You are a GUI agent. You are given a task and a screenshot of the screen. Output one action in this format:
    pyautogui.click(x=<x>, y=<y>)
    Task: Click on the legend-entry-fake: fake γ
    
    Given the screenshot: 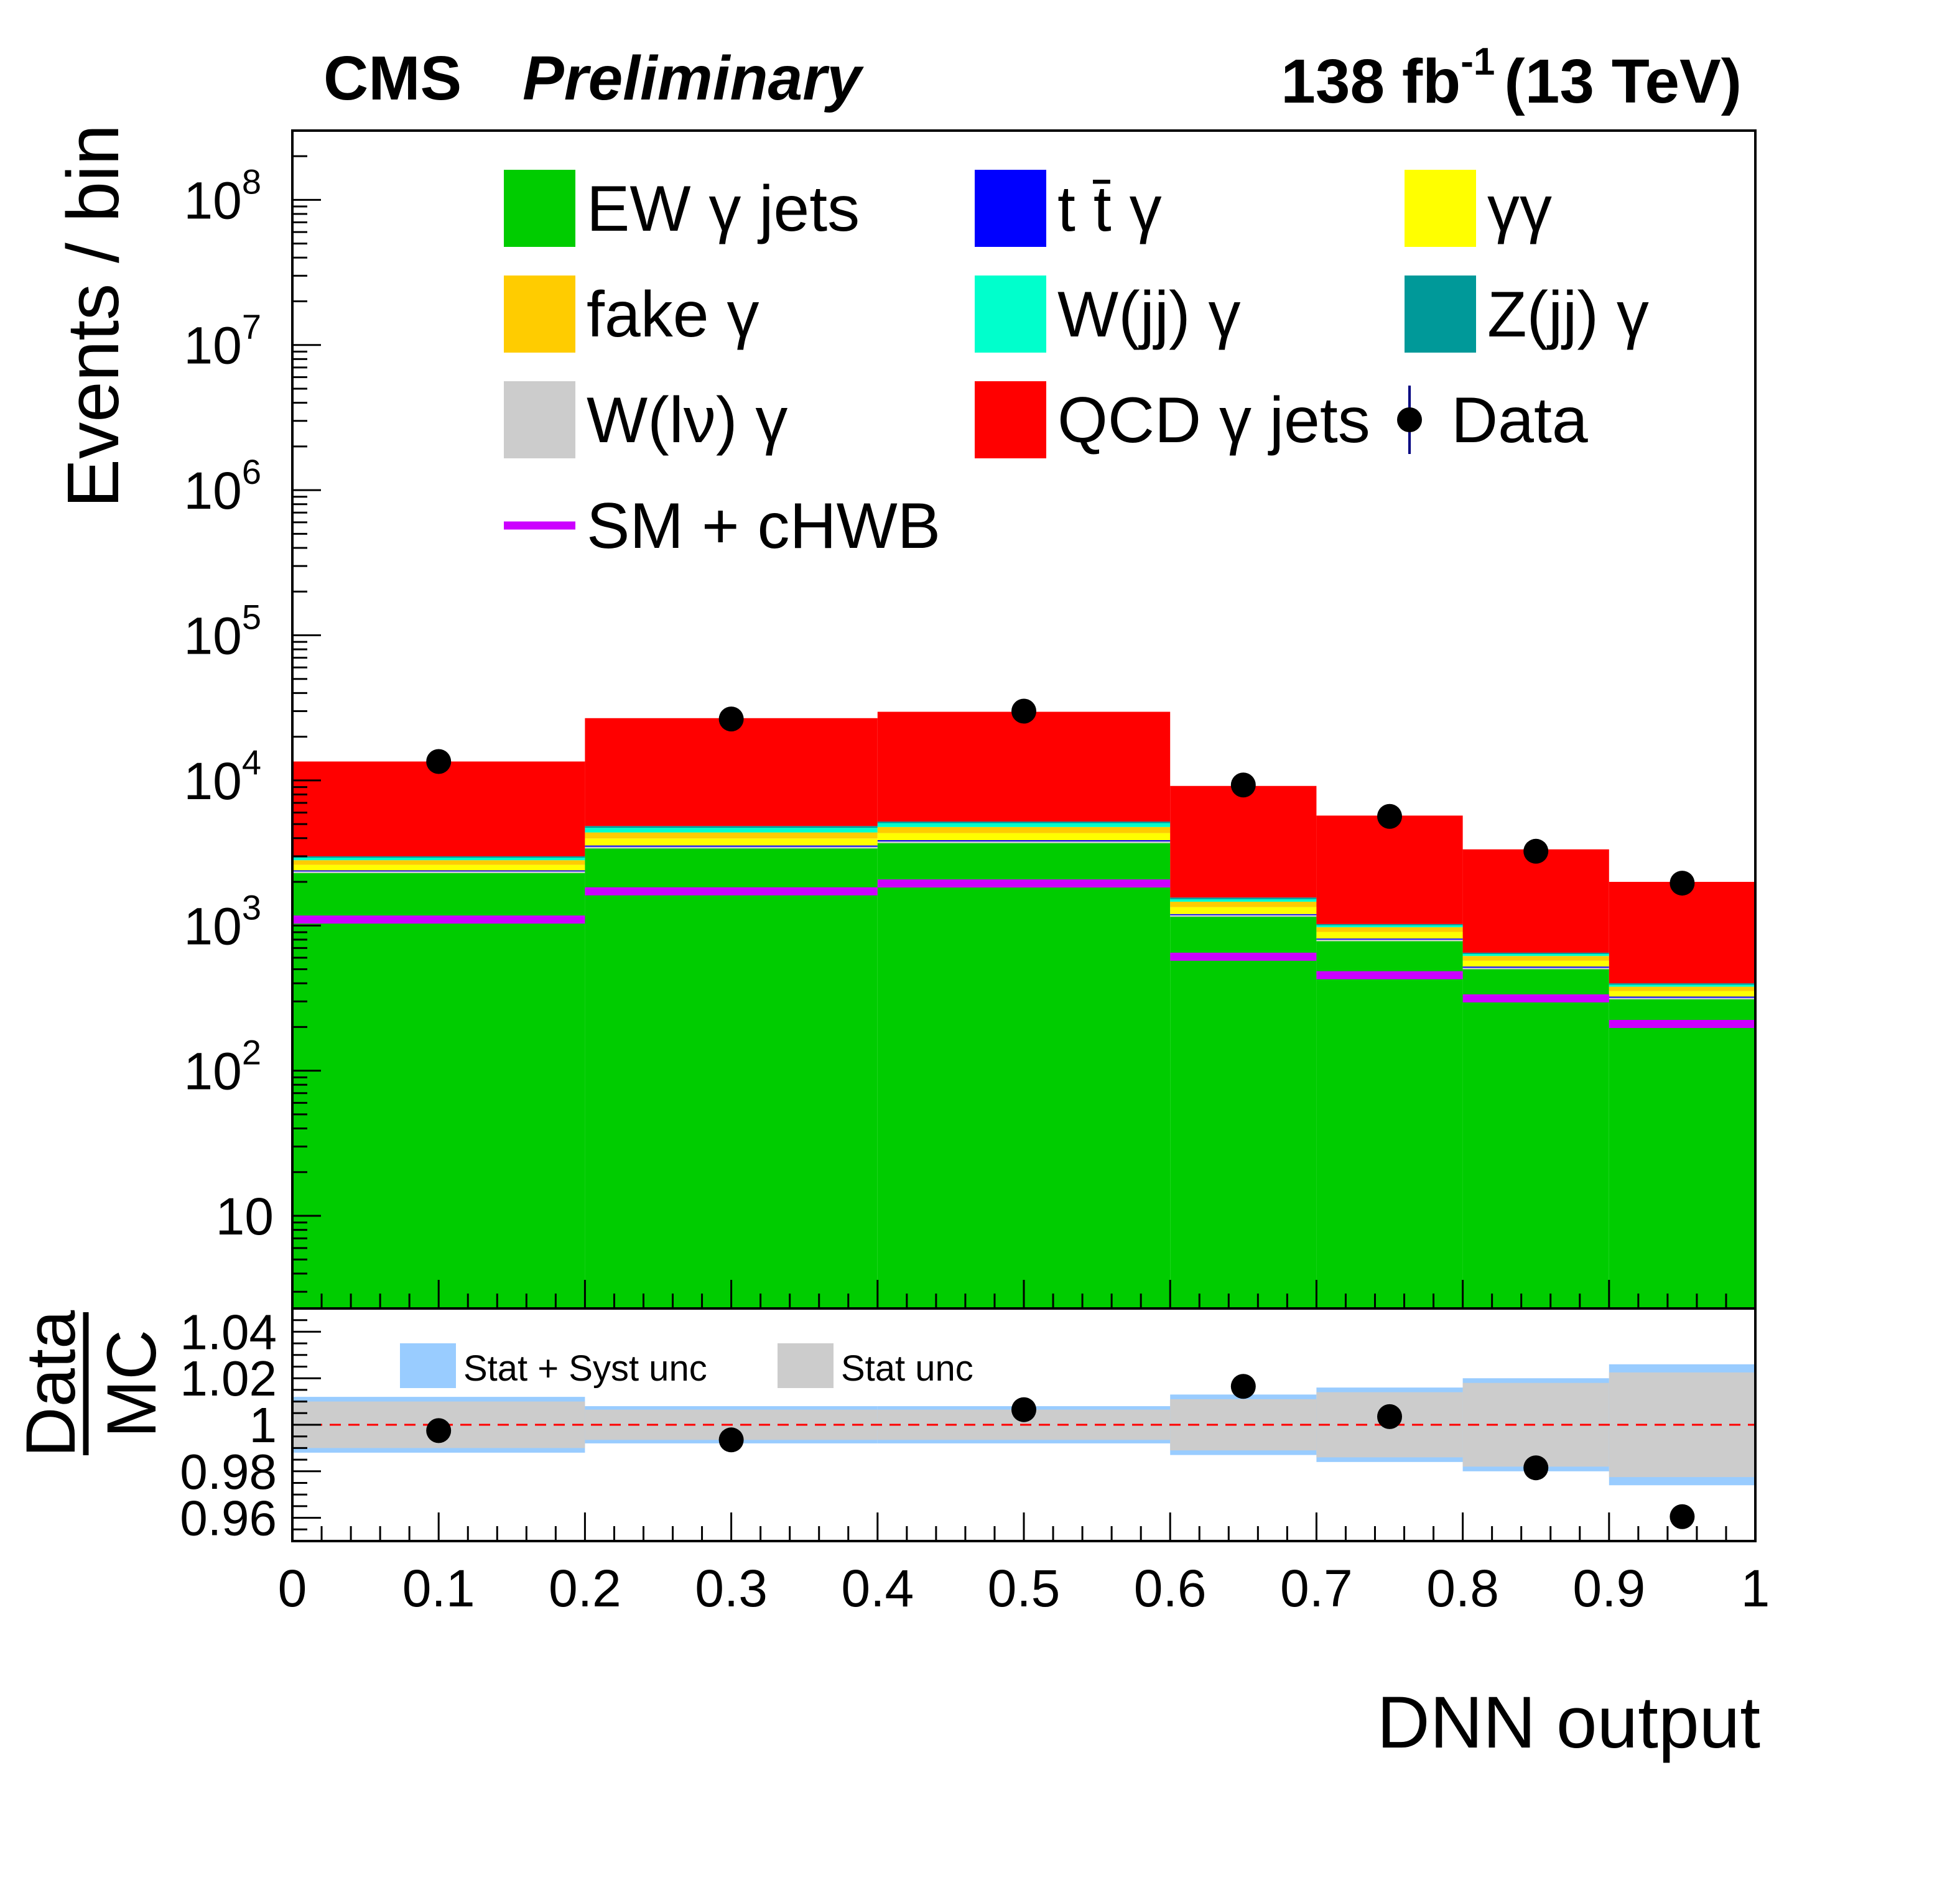 What is the action you would take?
    pyautogui.click(x=631, y=314)
    